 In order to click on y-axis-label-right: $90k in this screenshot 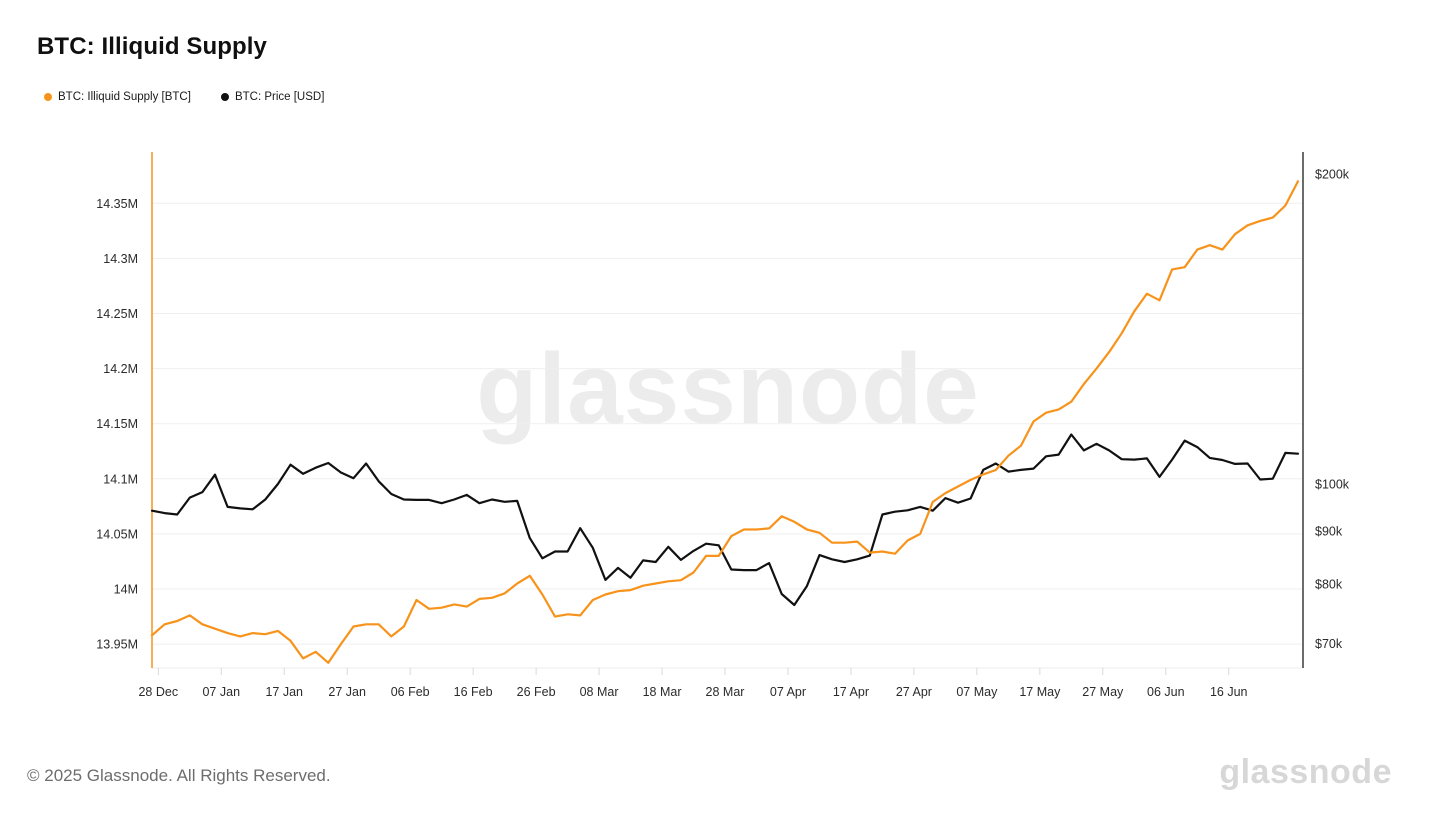, I will do `click(1329, 532)`.